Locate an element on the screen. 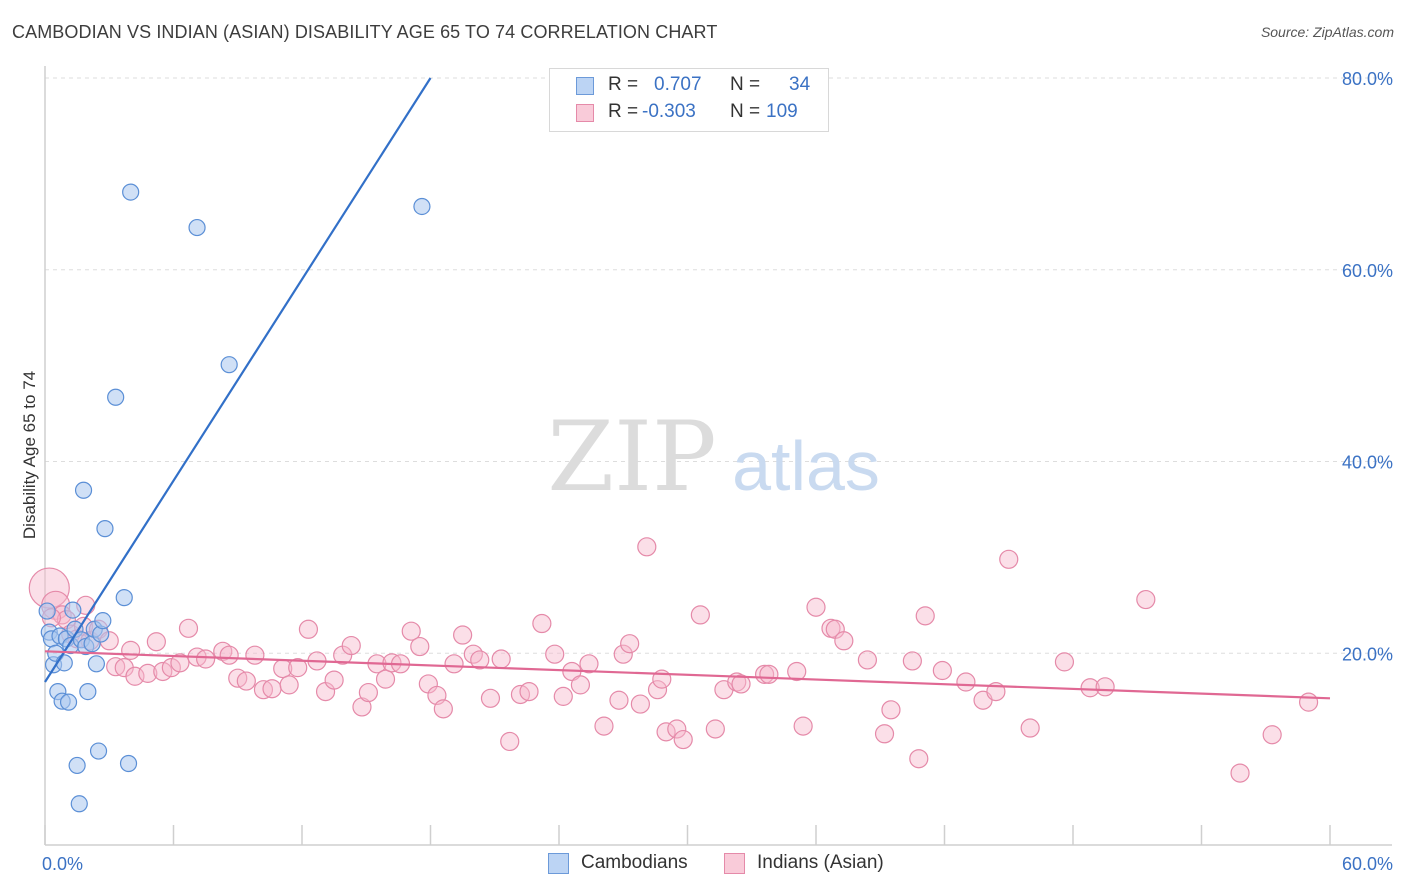 The height and width of the screenshot is (892, 1406). legend-r-label: R = is located at coordinates (623, 84).